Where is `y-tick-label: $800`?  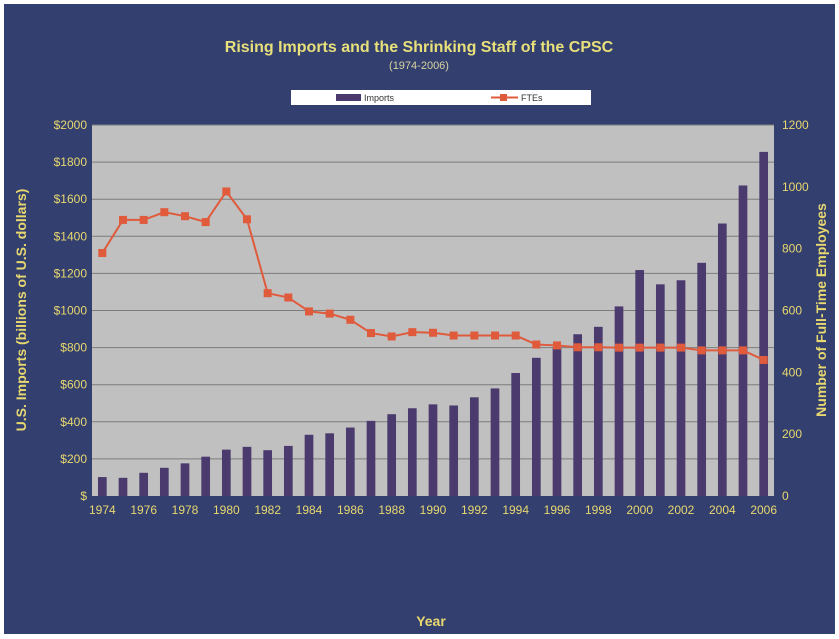 y-tick-label: $800 is located at coordinates (73, 348).